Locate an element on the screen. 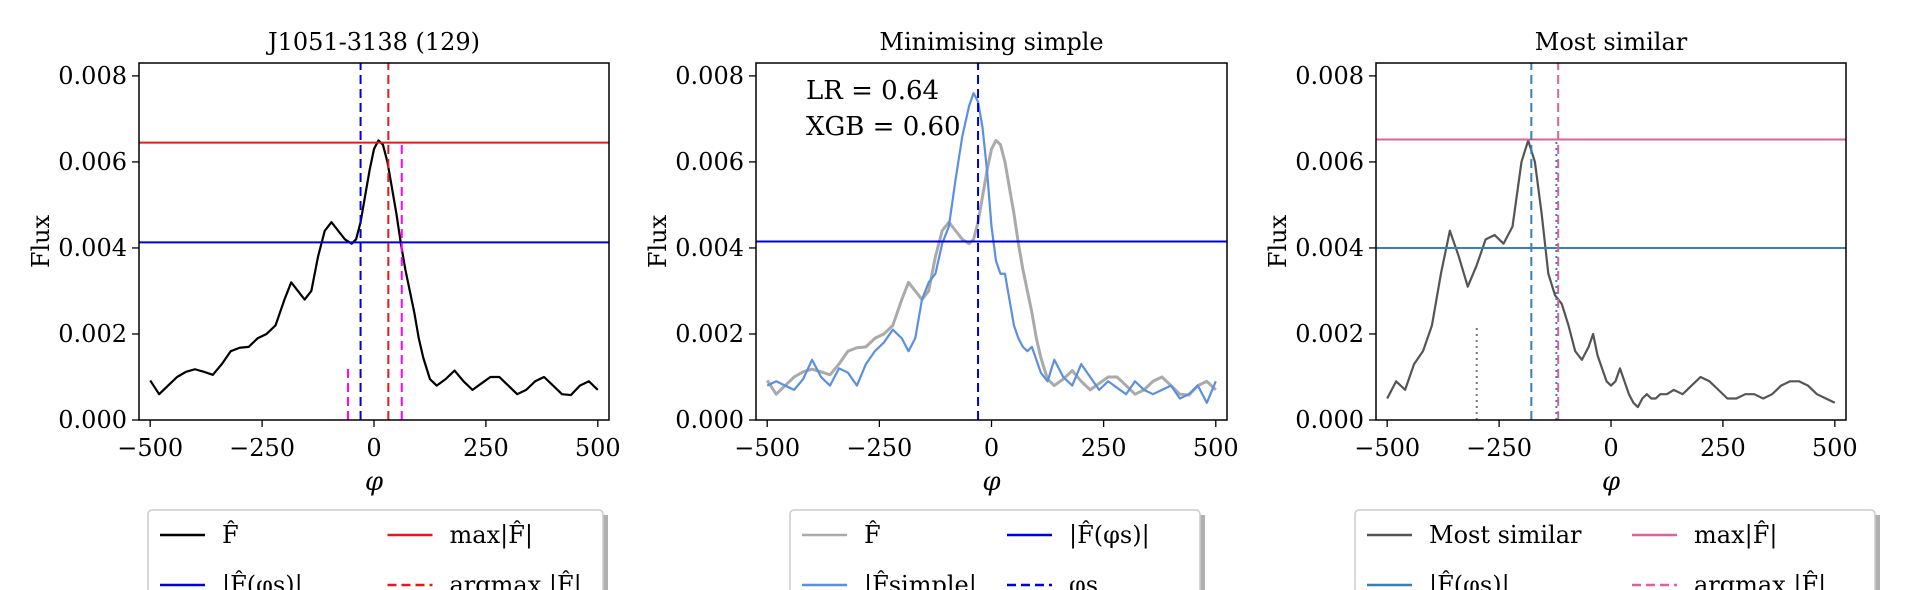  chart-title: Minimising simple is located at coordinates (991, 42).